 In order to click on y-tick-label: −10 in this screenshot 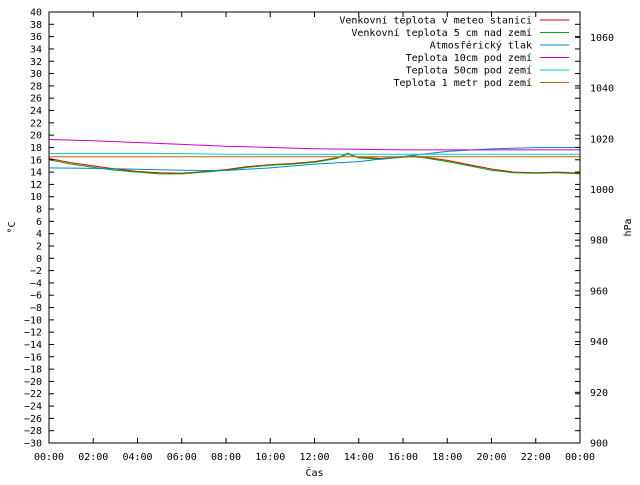, I will do `click(33, 320)`.